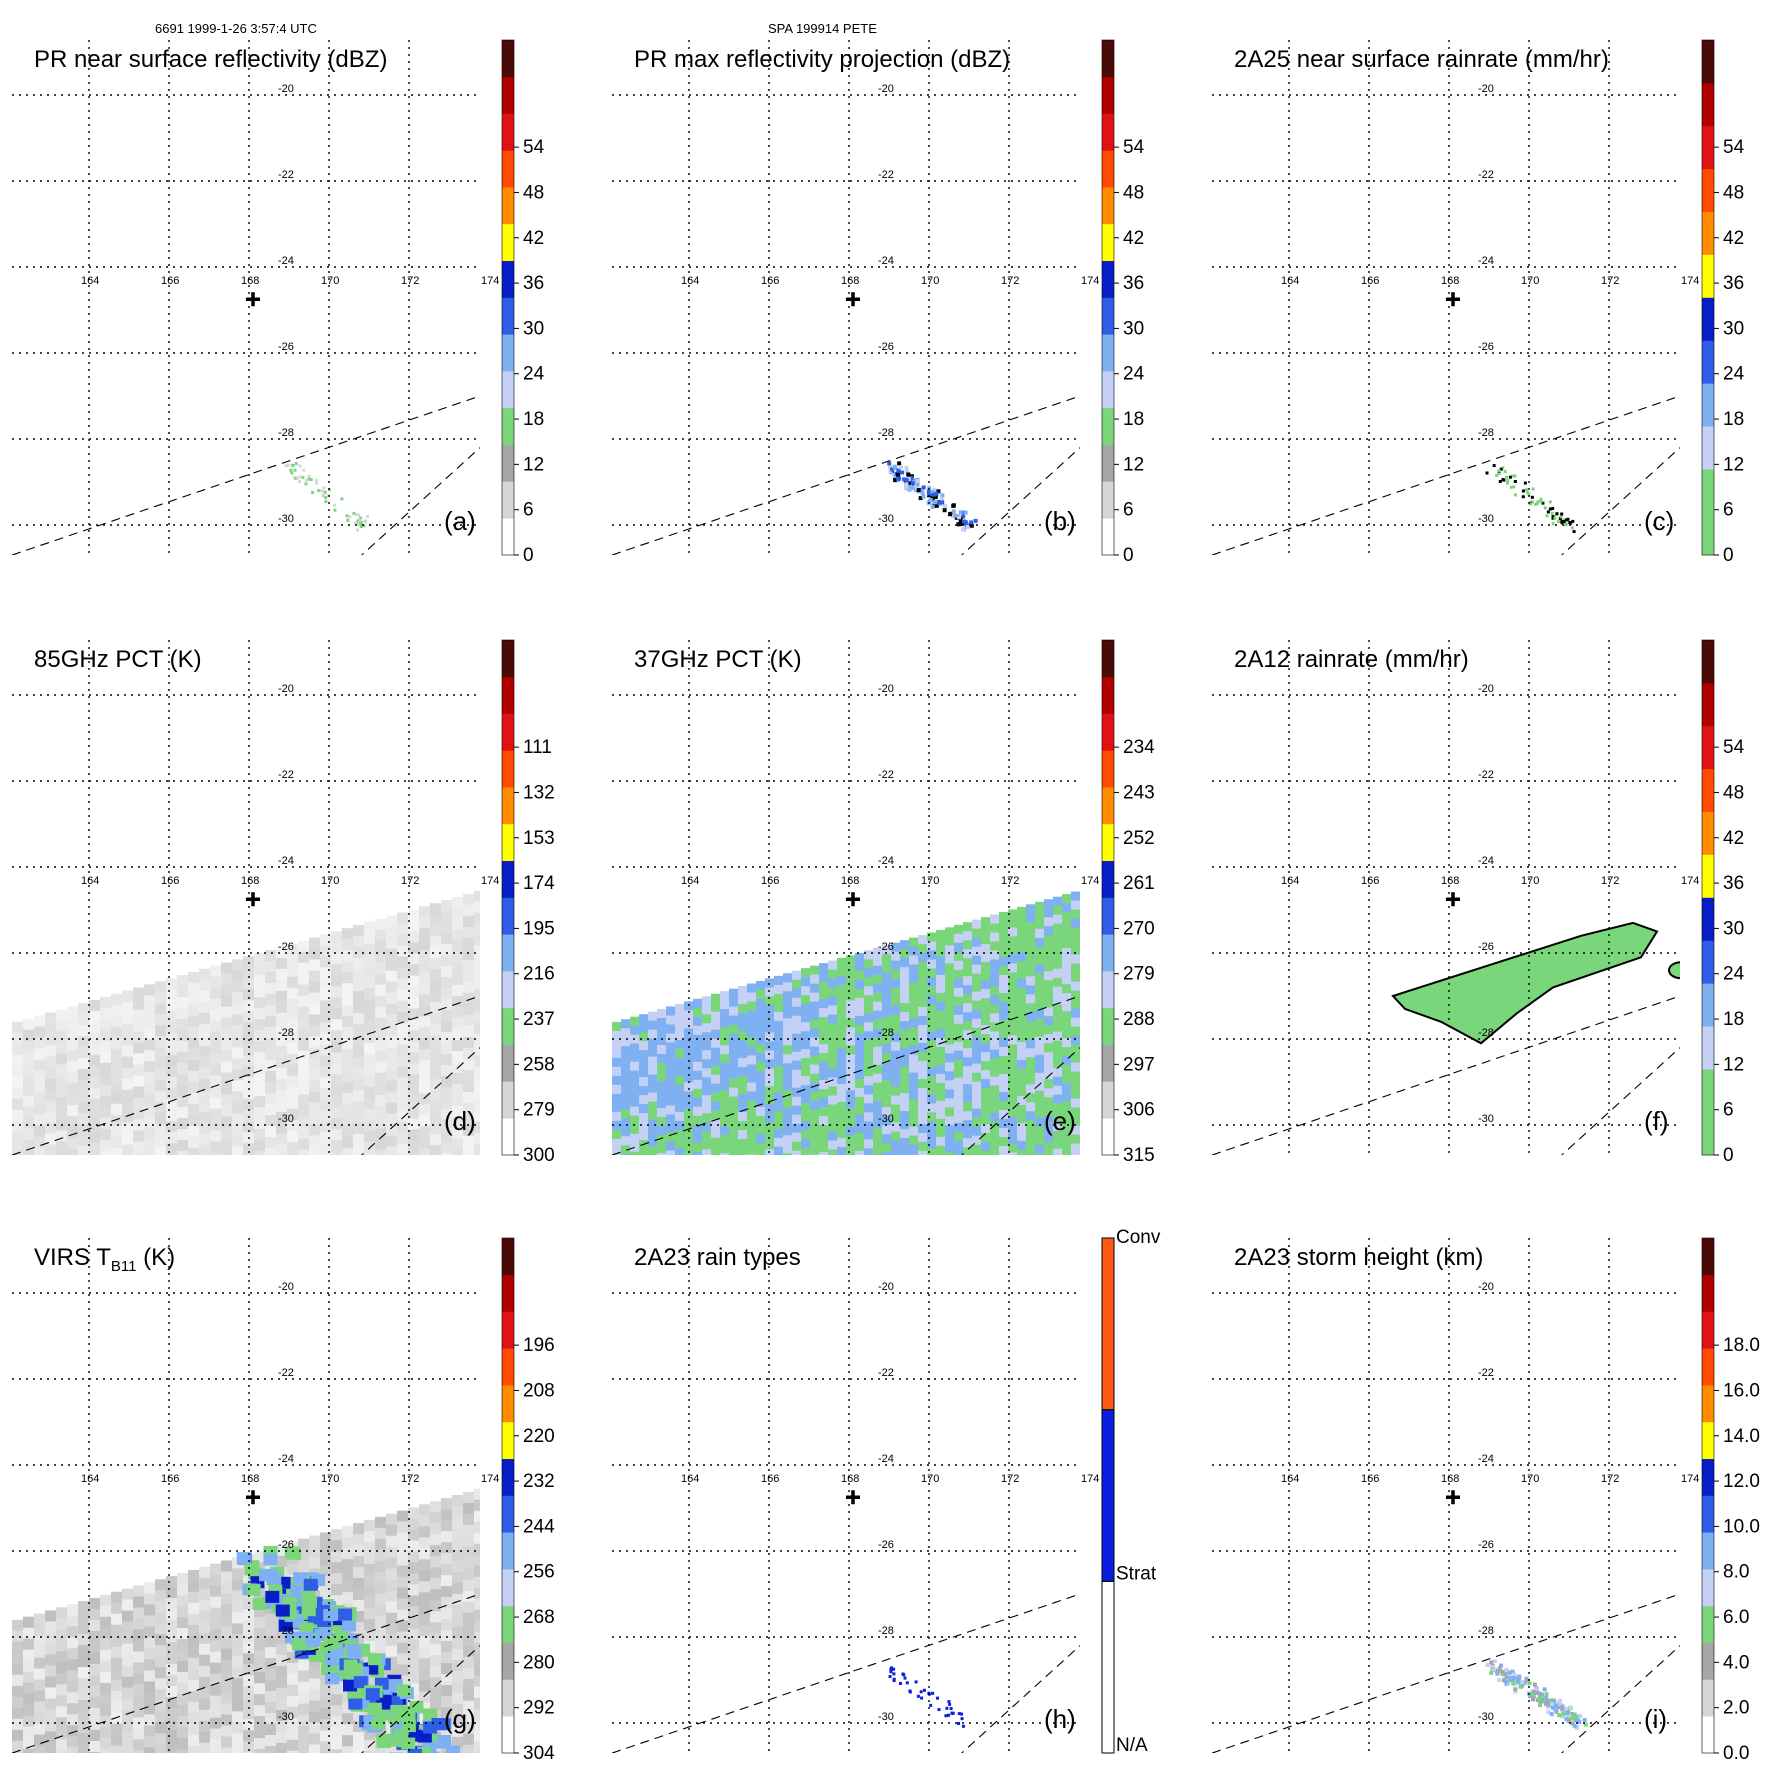 This screenshot has width=1771, height=1771. Describe the element at coordinates (250, 281) in the screenshot. I see `lon-tick-a: 168` at that location.